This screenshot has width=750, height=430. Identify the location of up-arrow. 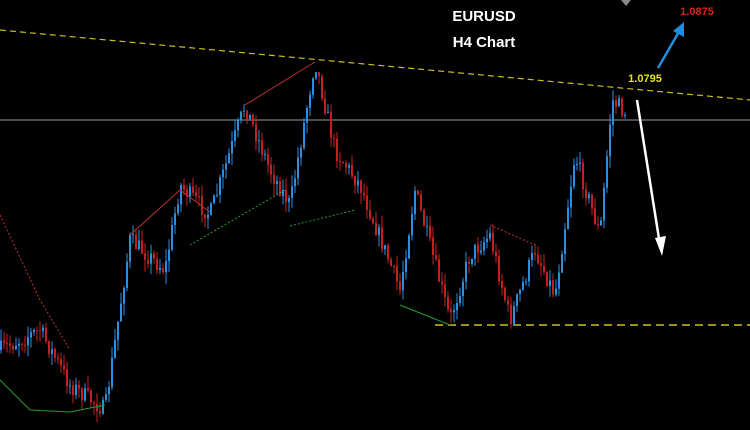
(670, 45).